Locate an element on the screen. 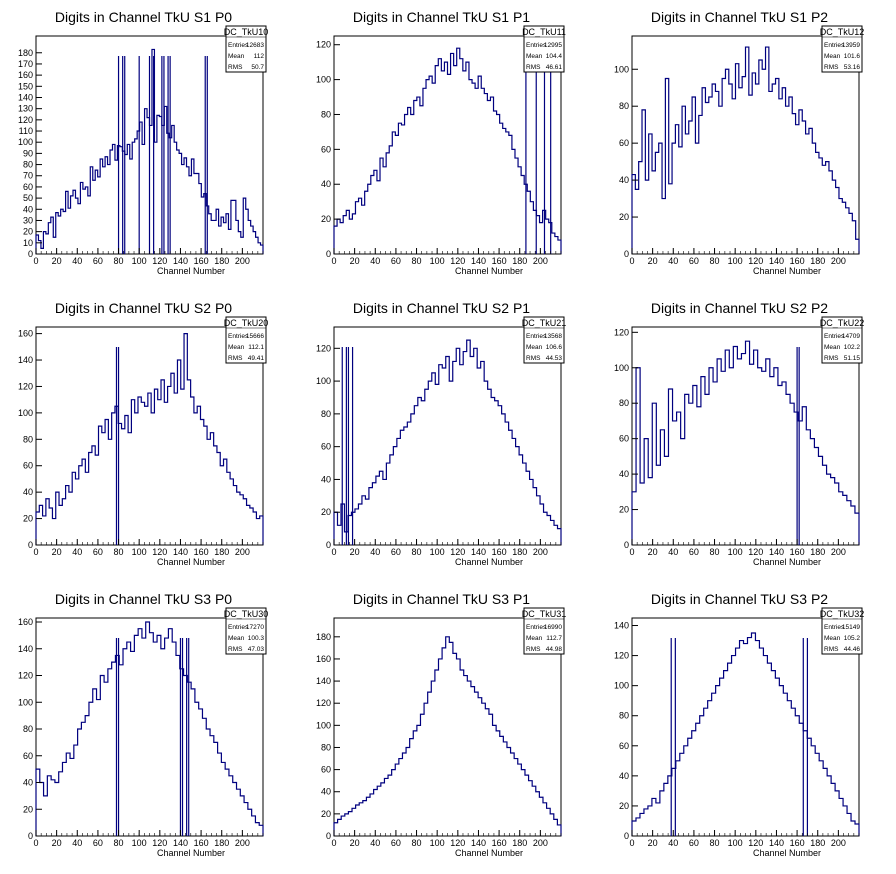  y-tick-label: 20 is located at coordinates (326, 512).